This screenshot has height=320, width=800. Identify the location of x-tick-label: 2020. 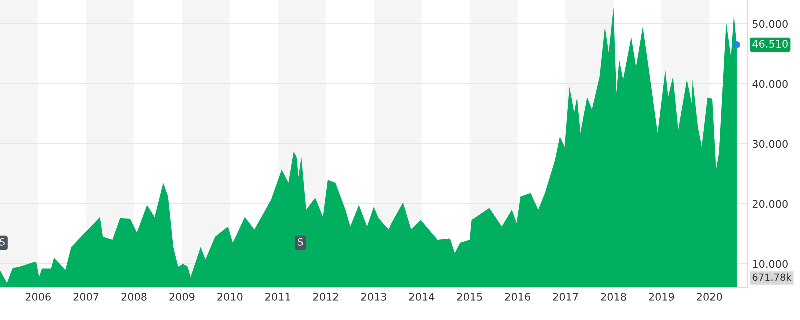
(709, 297).